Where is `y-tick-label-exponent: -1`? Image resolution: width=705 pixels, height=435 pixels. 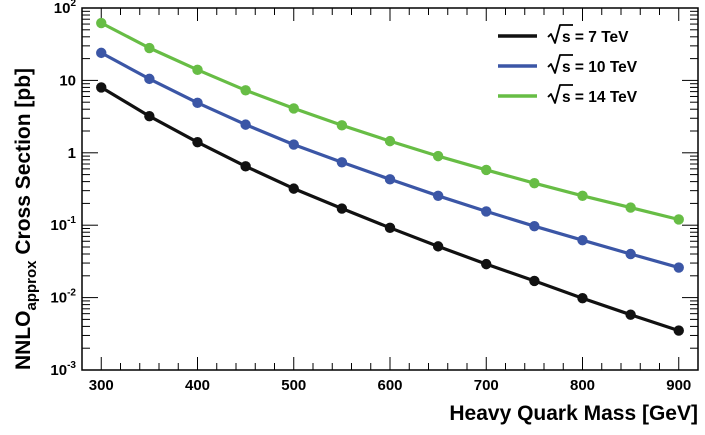
y-tick-label-exponent: -1 is located at coordinates (71, 220).